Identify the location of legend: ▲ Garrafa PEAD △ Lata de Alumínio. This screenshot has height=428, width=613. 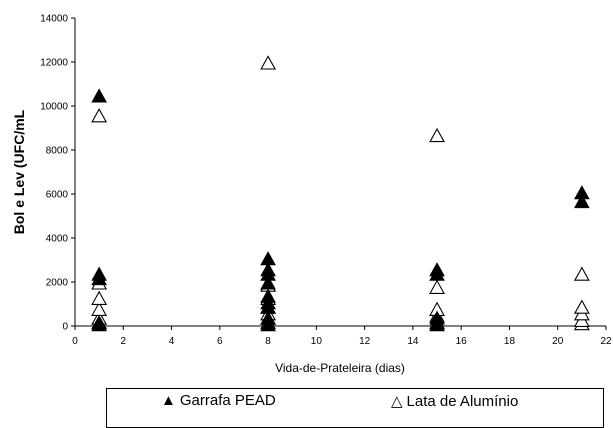
(355, 408).